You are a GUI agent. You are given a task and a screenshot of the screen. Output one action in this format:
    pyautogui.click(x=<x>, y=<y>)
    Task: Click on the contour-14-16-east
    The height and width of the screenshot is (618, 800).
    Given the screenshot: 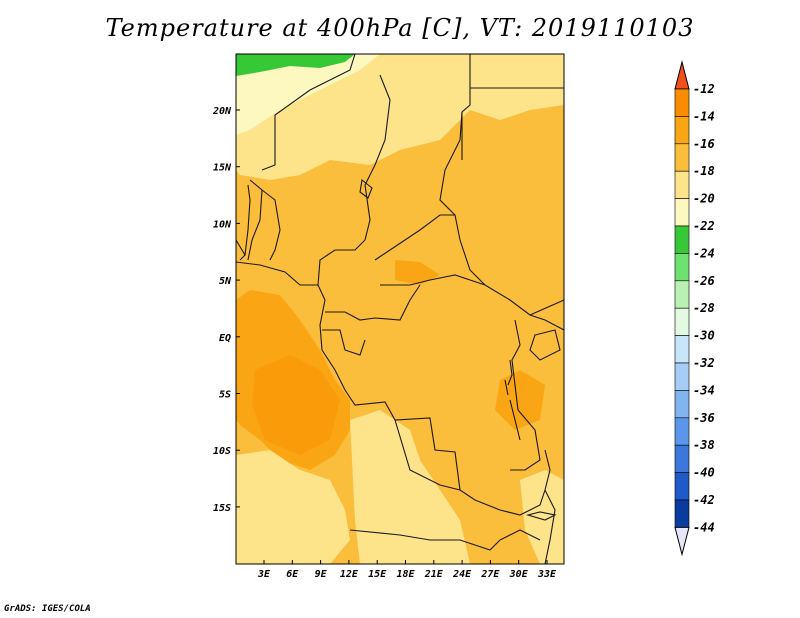 What is the action you would take?
    pyautogui.click(x=520, y=400)
    